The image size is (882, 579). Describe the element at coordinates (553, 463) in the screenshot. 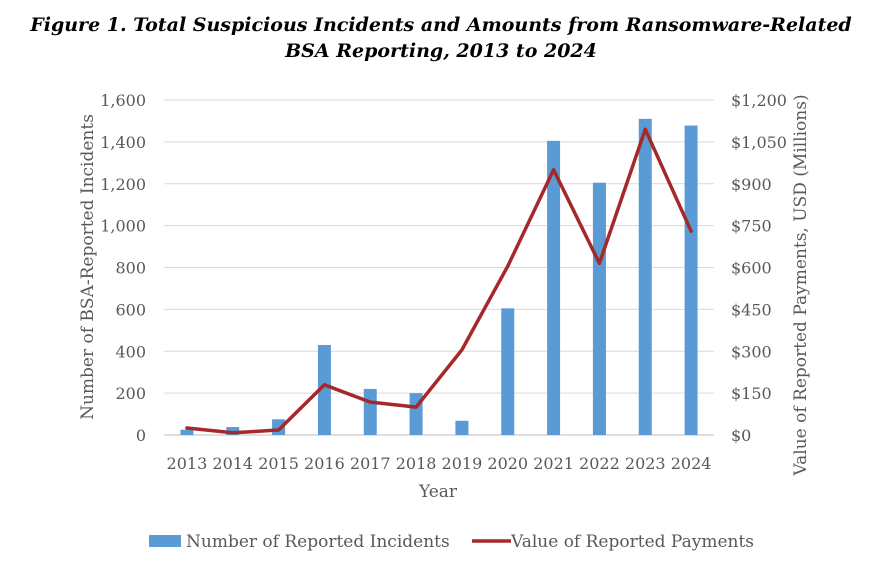

I see `x-tick-label: 2021` at that location.